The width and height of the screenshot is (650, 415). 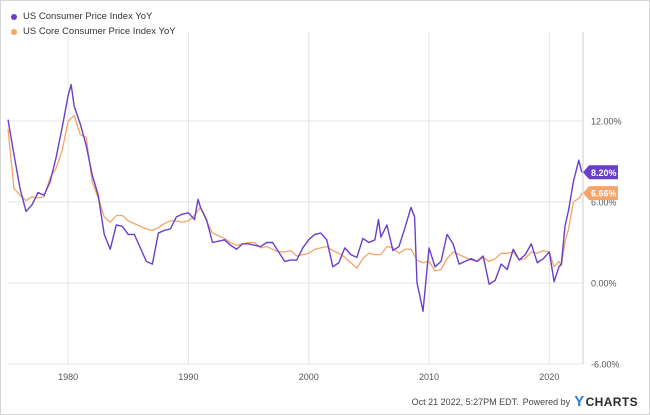 What do you see at coordinates (188, 377) in the screenshot?
I see `x-tick-label: 1990` at bounding box center [188, 377].